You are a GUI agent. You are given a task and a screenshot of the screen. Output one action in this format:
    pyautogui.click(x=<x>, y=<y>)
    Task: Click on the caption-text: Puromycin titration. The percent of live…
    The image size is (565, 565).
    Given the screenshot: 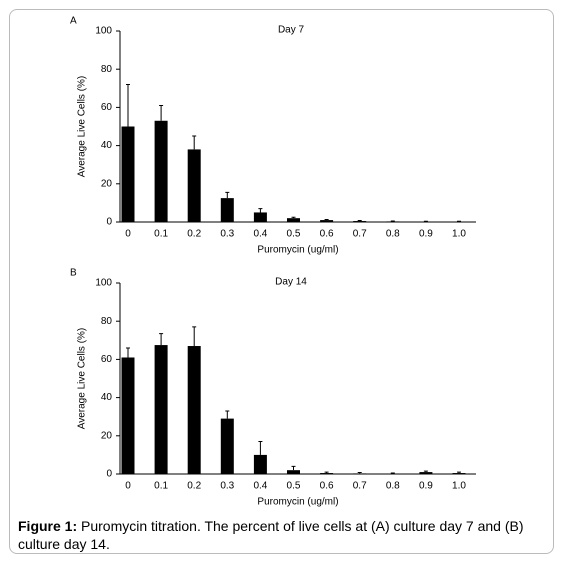 What is the action you would take?
    pyautogui.click(x=271, y=535)
    